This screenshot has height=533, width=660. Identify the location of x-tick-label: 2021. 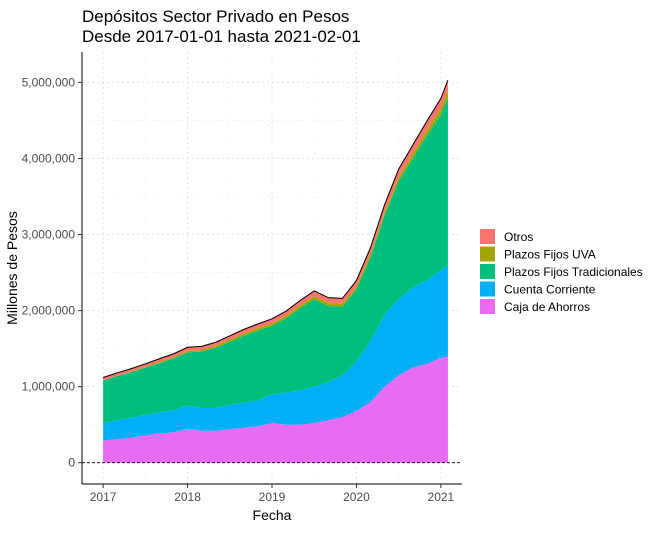
(441, 497).